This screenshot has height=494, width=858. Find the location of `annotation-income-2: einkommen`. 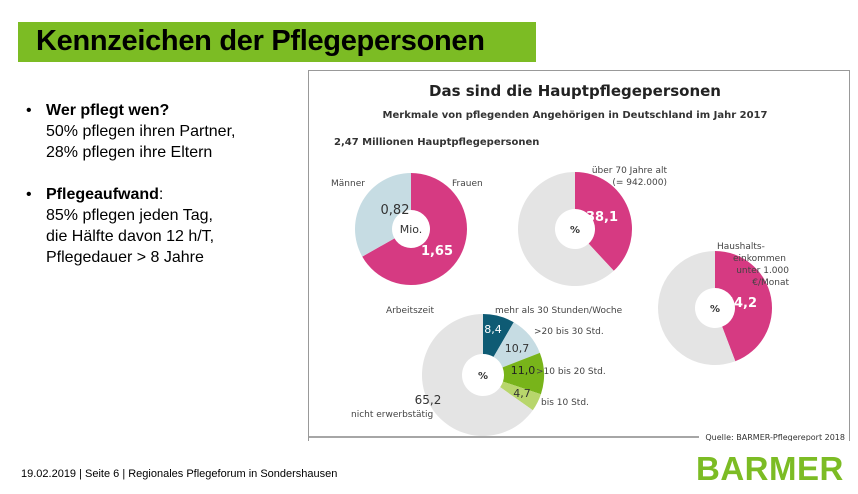

annotation-income-2: einkommen is located at coordinates (759, 259).